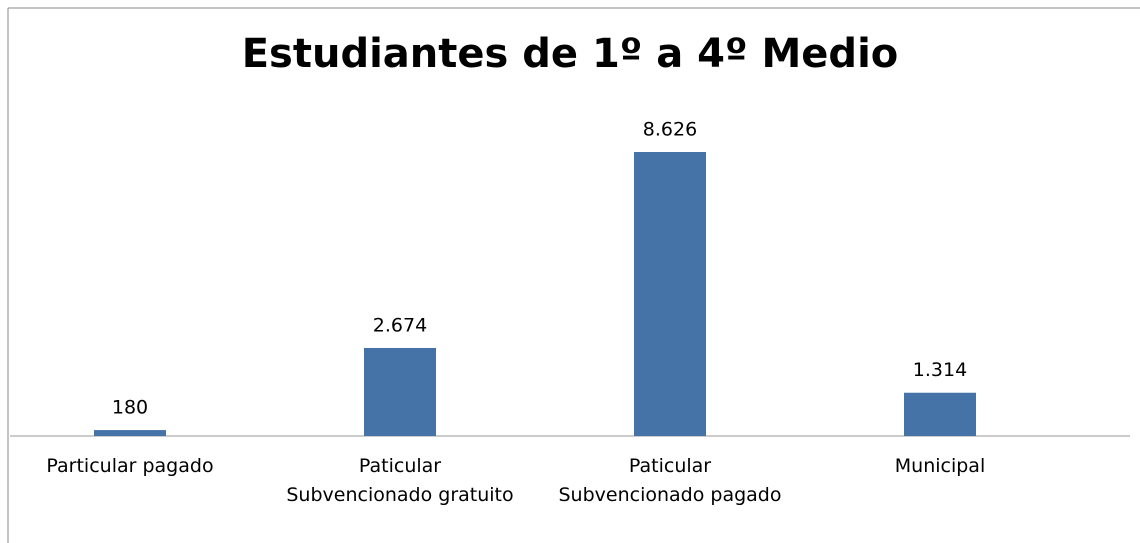 The image size is (1140, 543). I want to click on x-tick-label: Paticular Subvencionado pagado, so click(670, 480).